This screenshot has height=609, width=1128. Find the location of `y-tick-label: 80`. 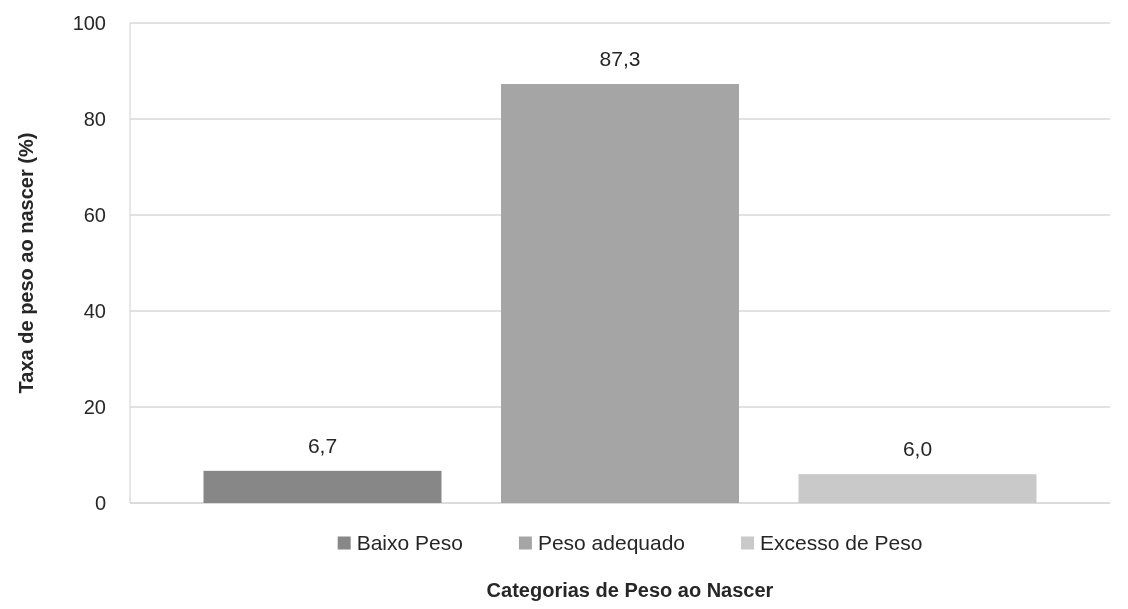

y-tick-label: 80 is located at coordinates (94, 119).